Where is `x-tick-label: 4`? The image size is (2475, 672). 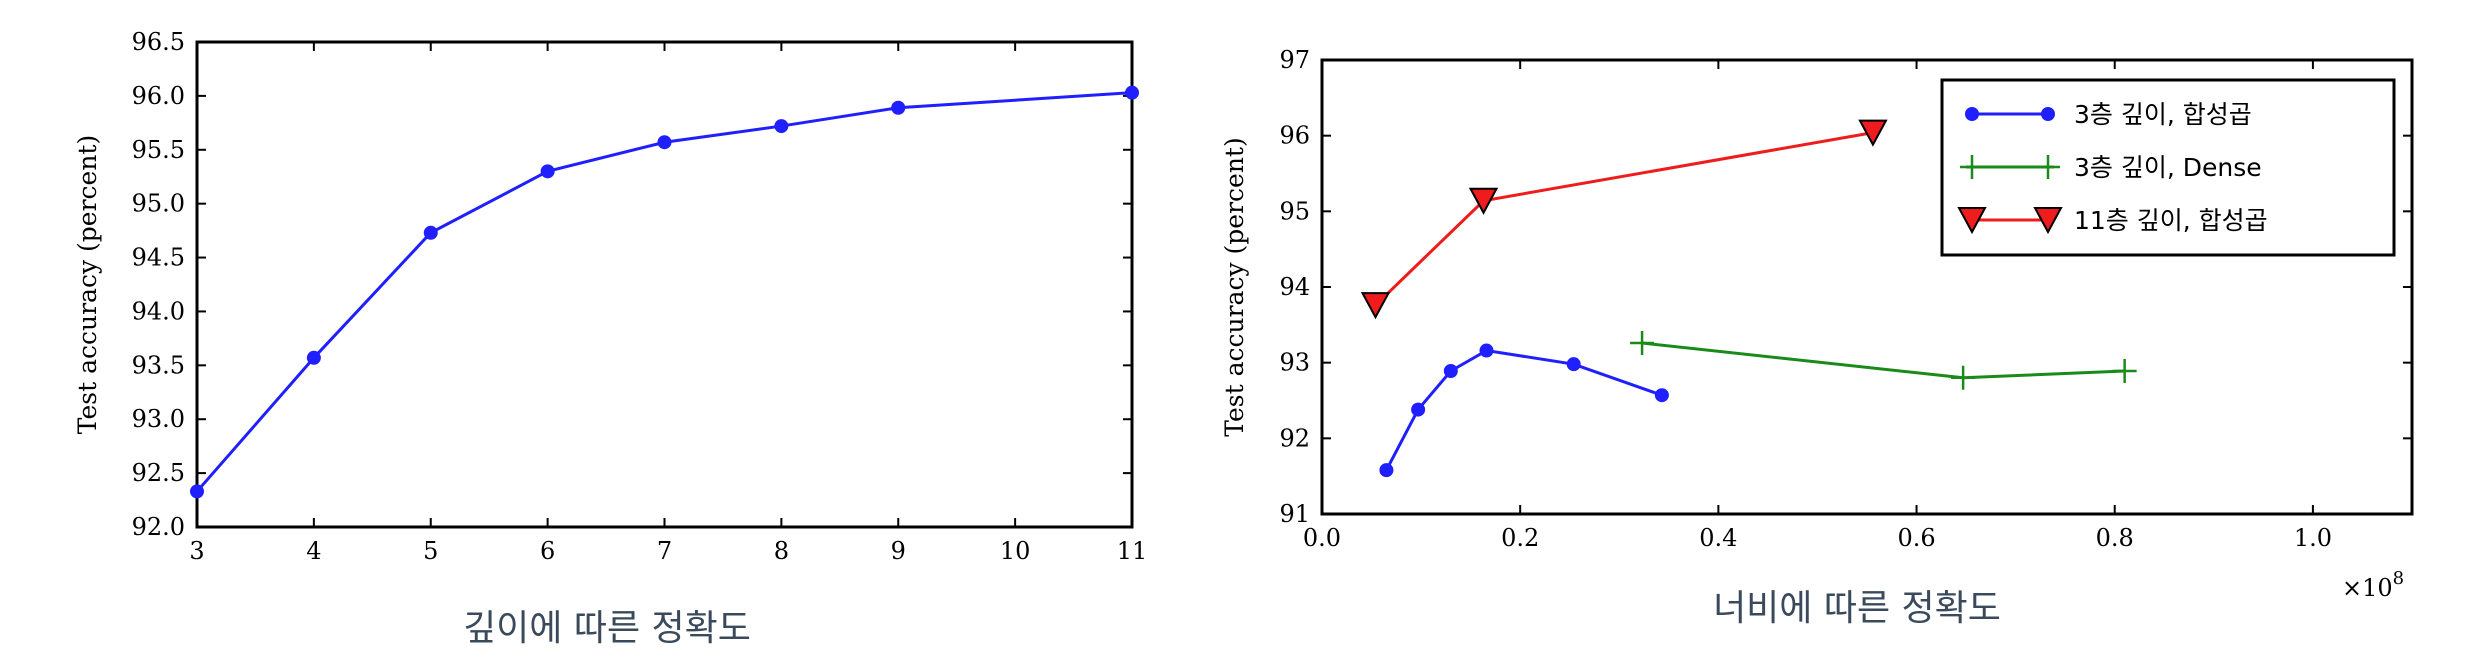 x-tick-label: 4 is located at coordinates (313, 551).